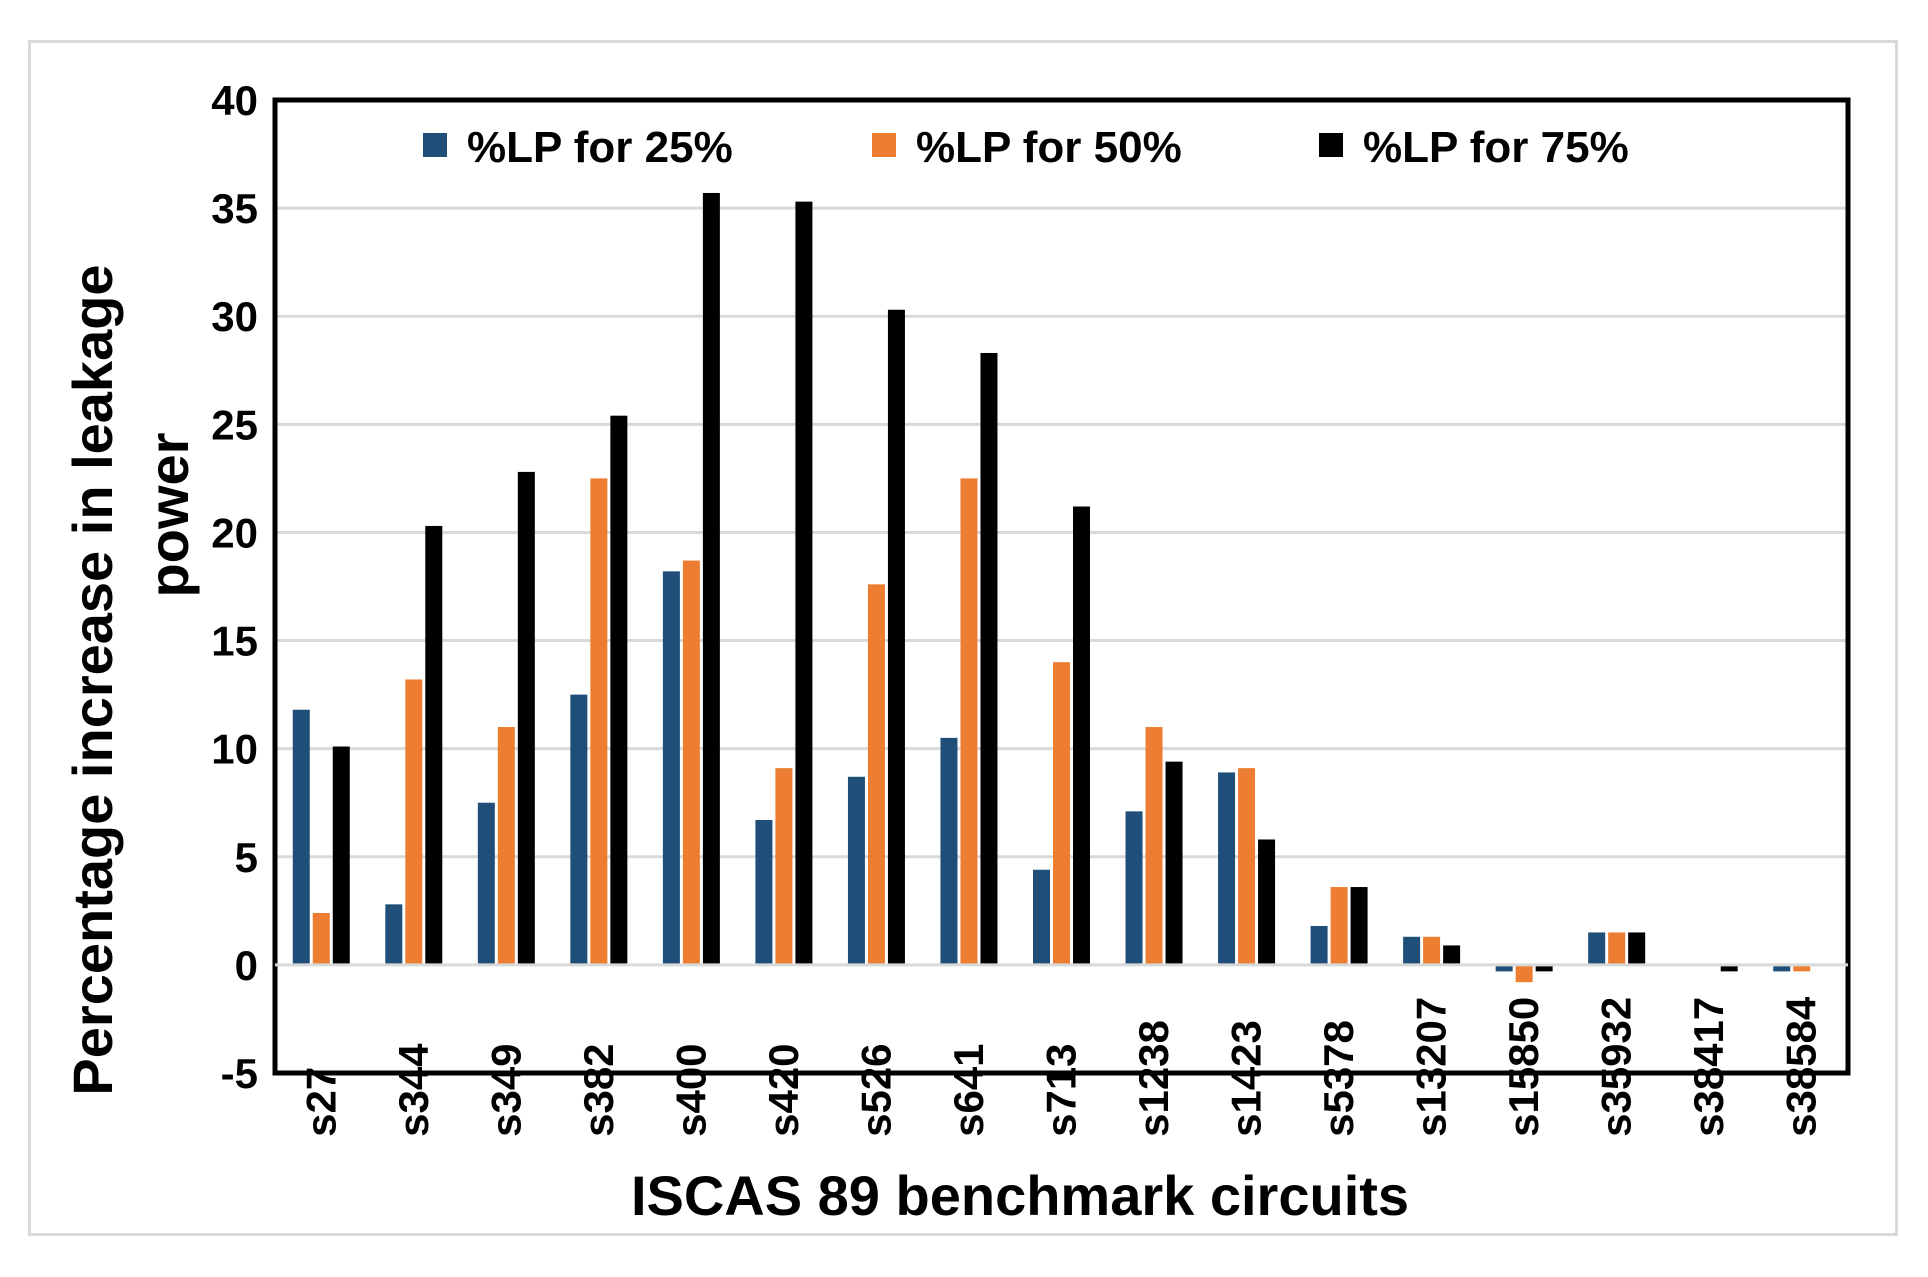 This screenshot has width=1928, height=1277. Describe the element at coordinates (234, 641) in the screenshot. I see `y-tick-label: 15` at that location.